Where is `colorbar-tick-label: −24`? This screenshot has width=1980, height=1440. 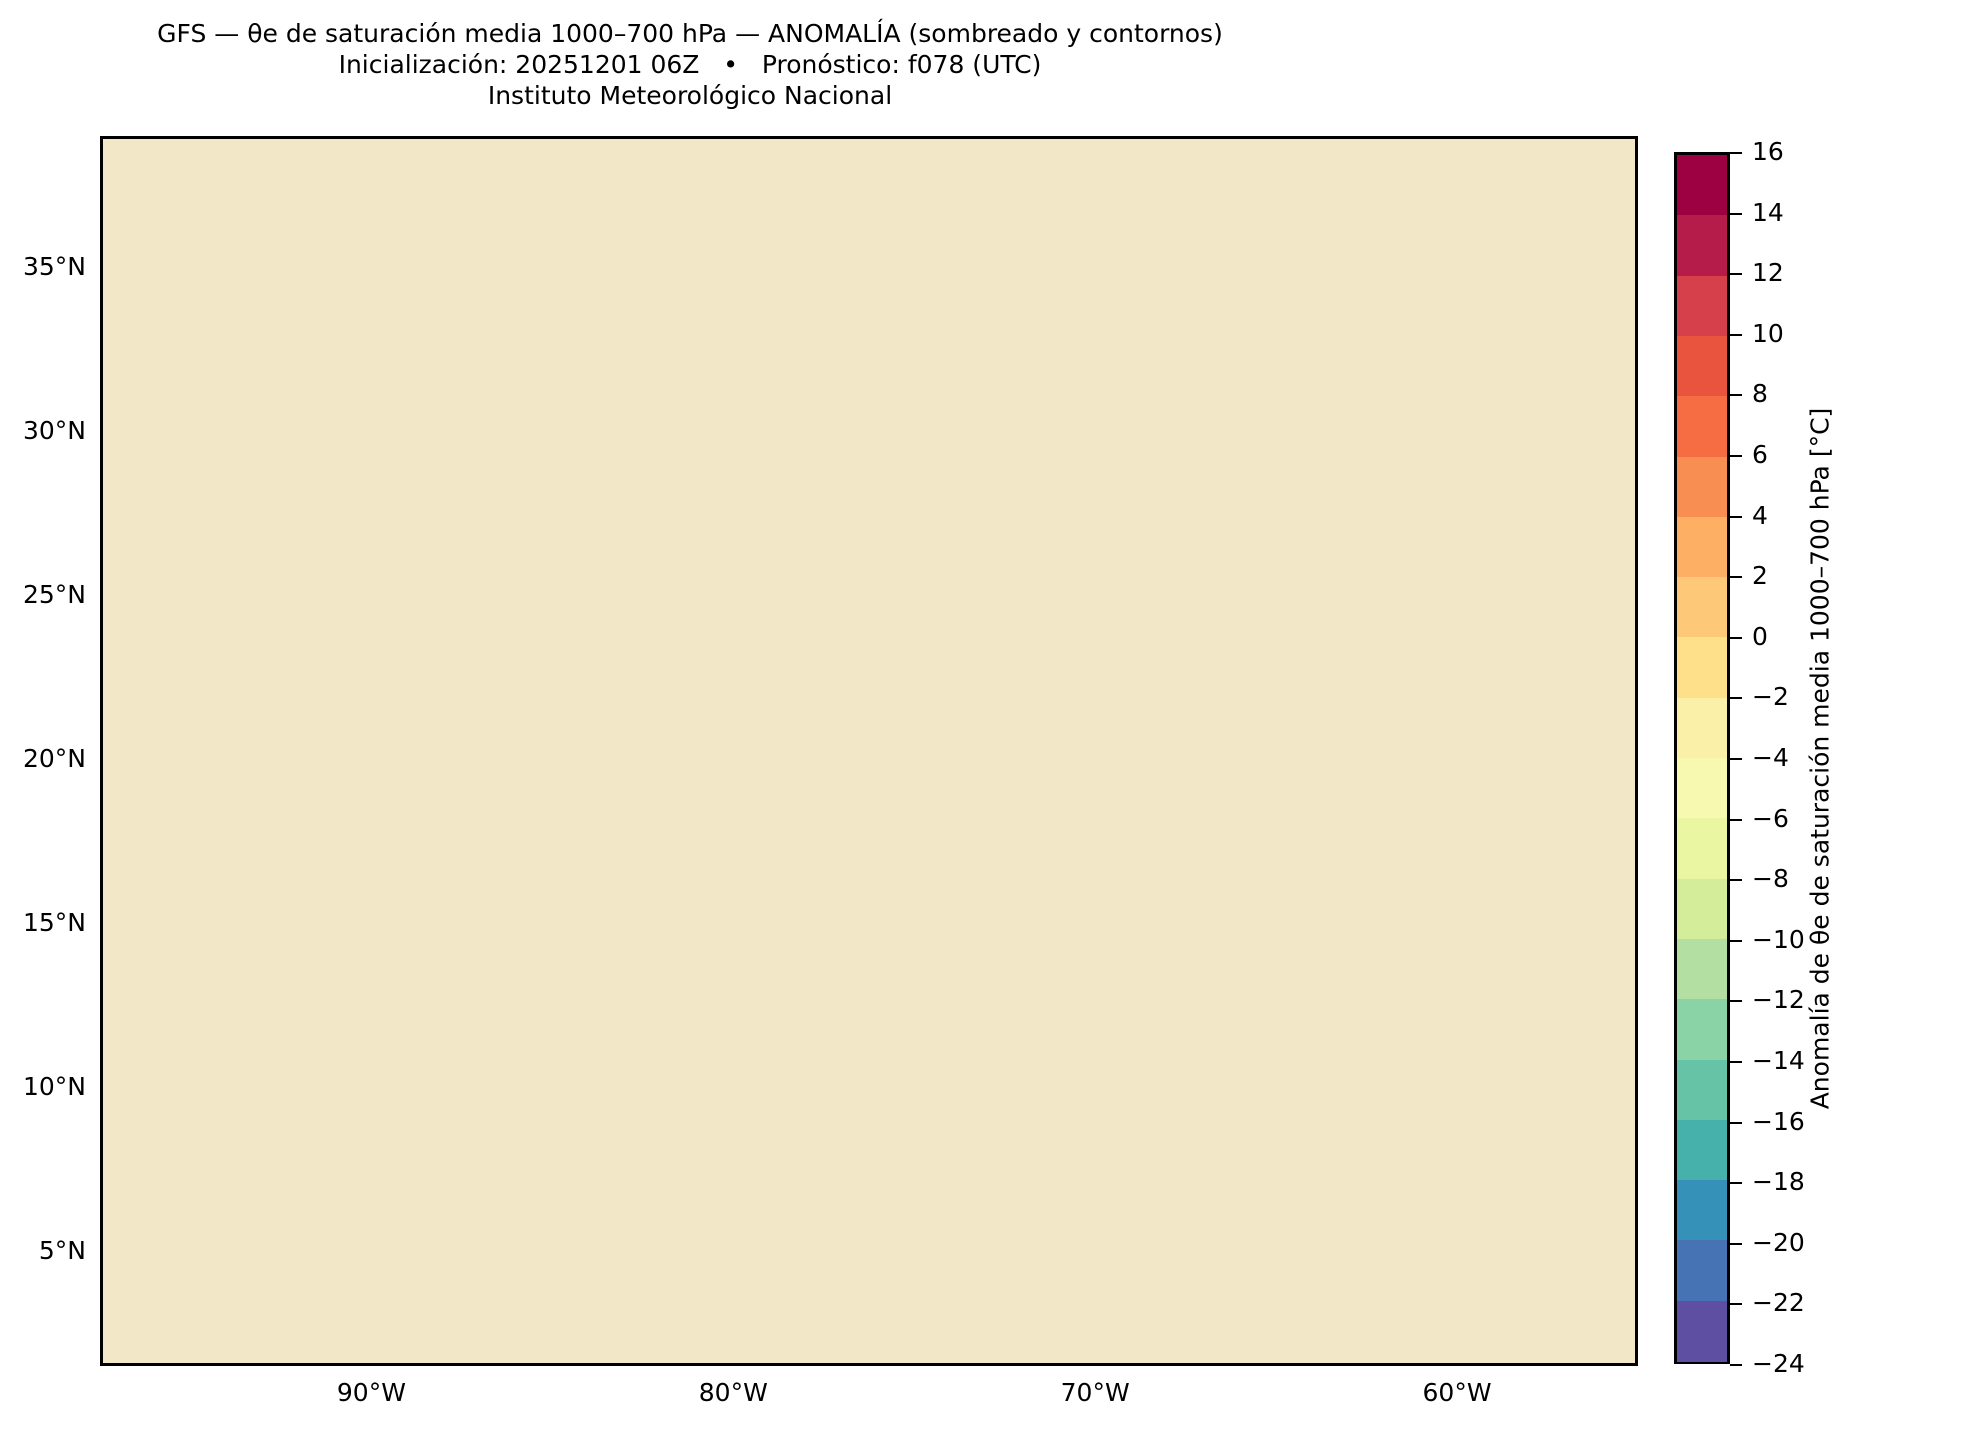
colorbar-tick-label: −24 is located at coordinates (1778, 1363).